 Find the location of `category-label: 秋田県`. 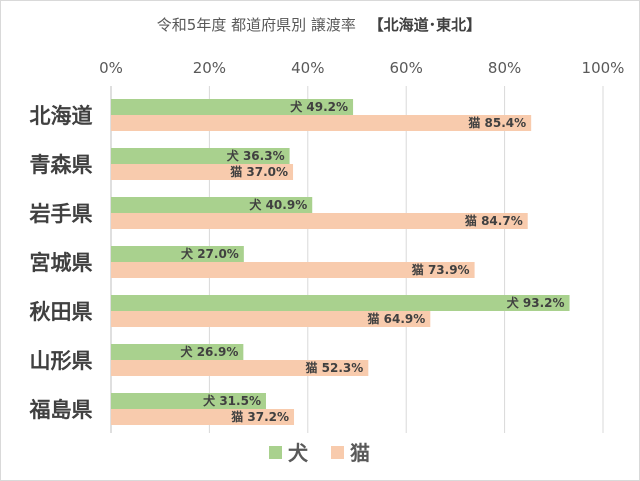

category-label: 秋田県 is located at coordinates (61, 312).